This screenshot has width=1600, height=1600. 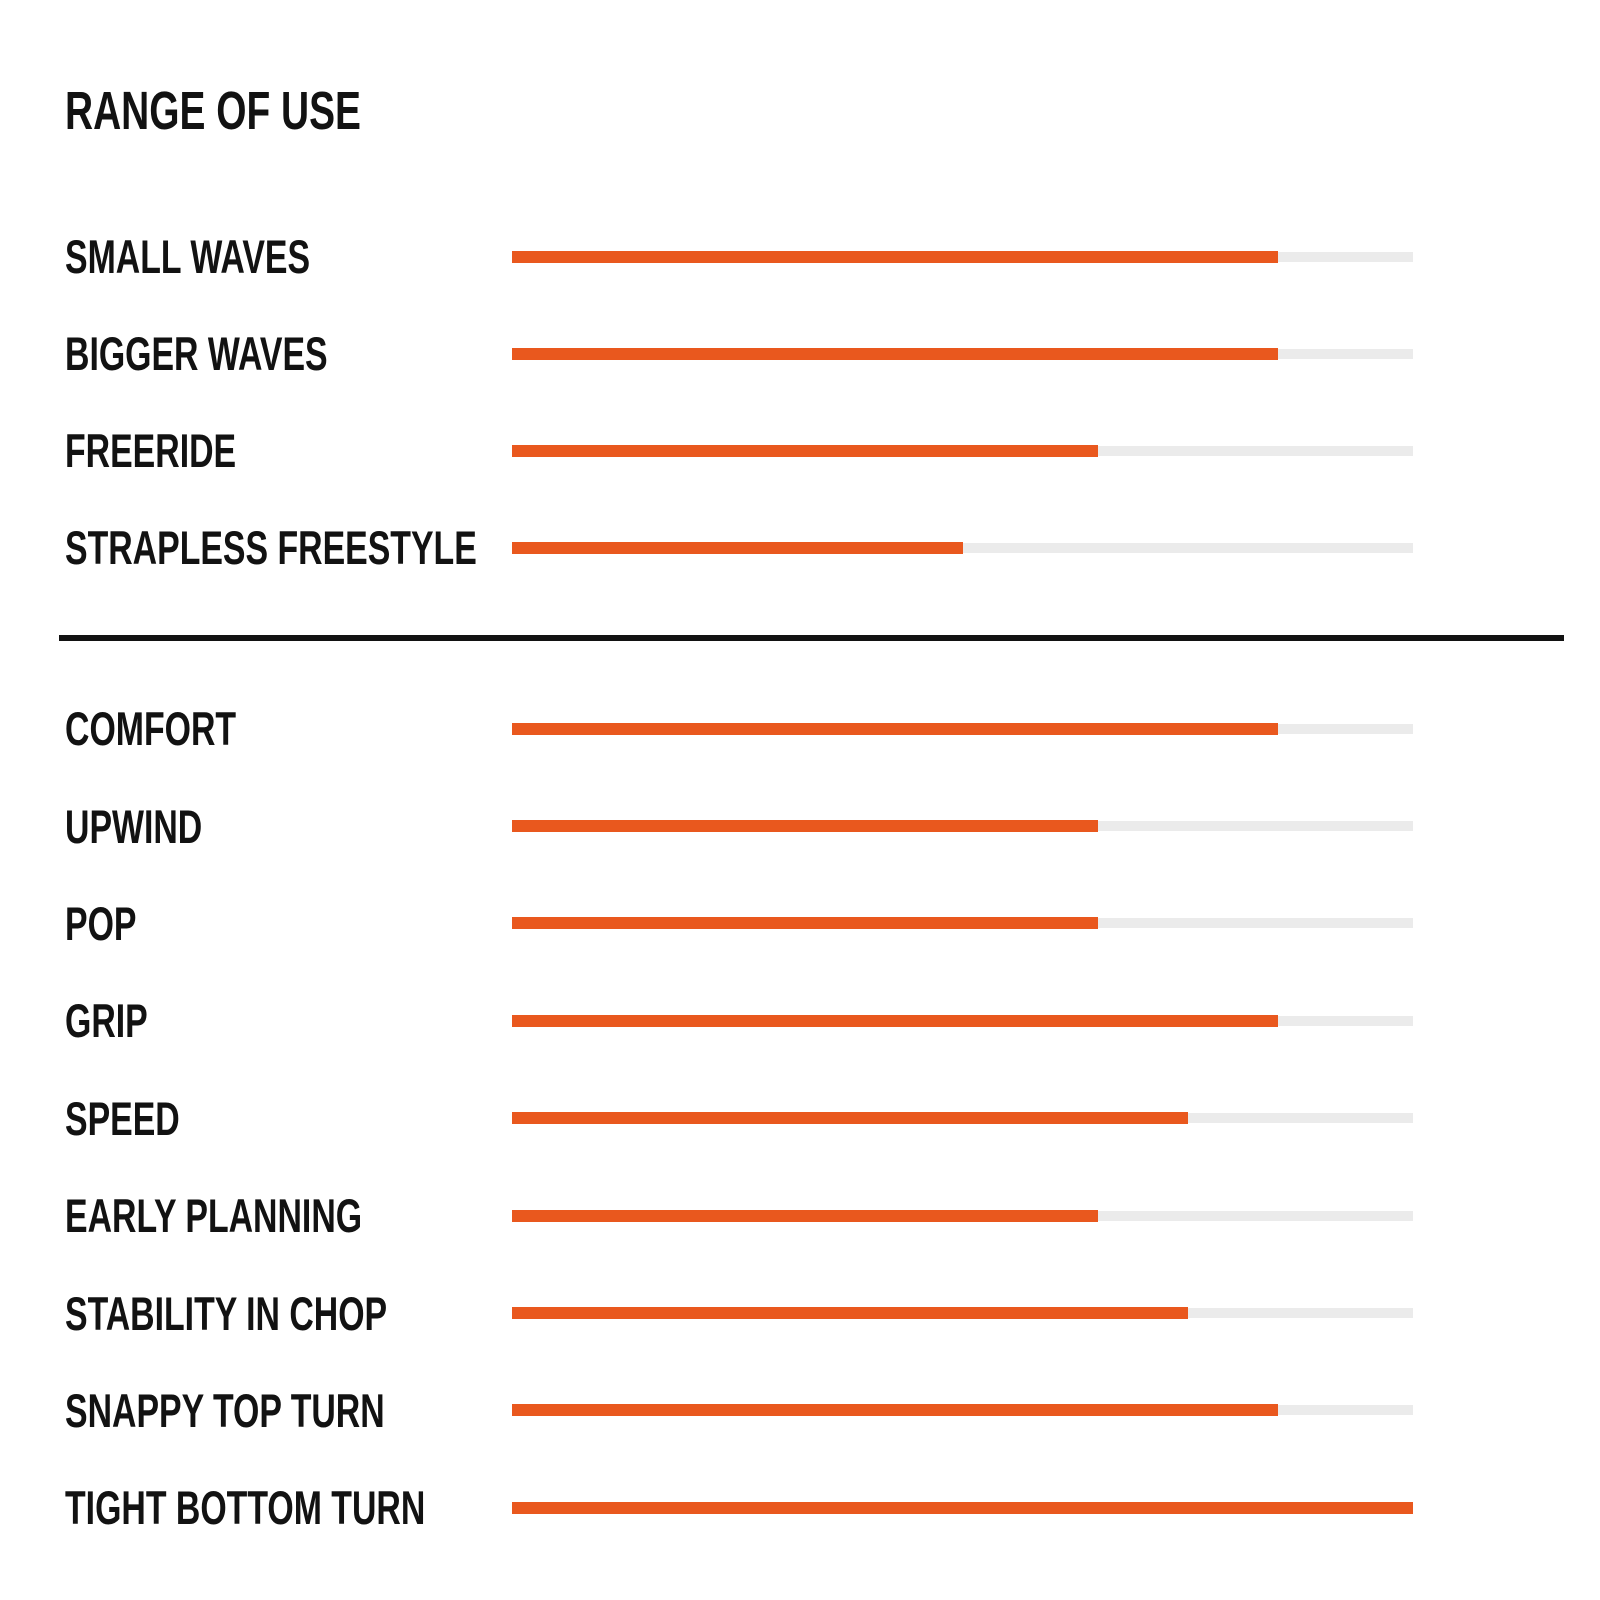 I want to click on chart-row: FREERIDE, so click(x=800, y=450).